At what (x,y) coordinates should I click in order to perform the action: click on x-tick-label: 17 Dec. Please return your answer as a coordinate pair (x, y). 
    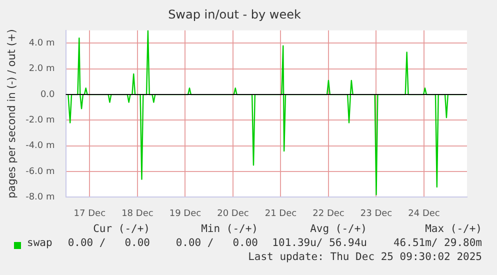
    Looking at the image, I should click on (90, 213).